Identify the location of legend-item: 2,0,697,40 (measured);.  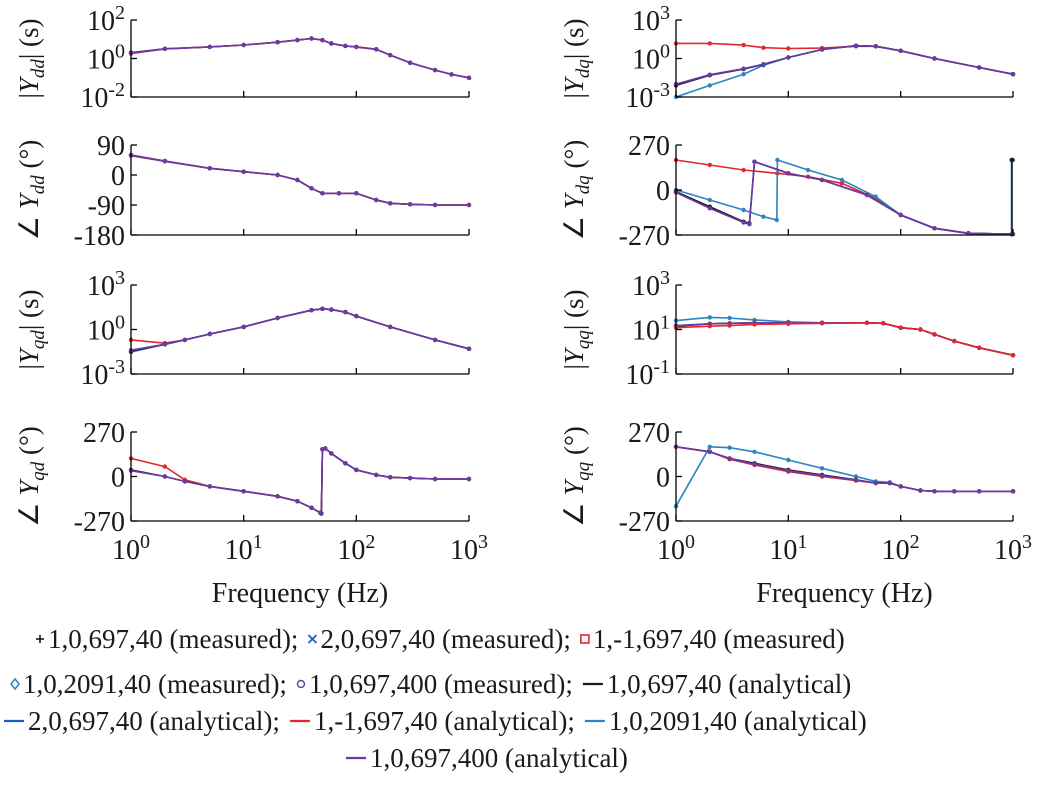
(439, 639).